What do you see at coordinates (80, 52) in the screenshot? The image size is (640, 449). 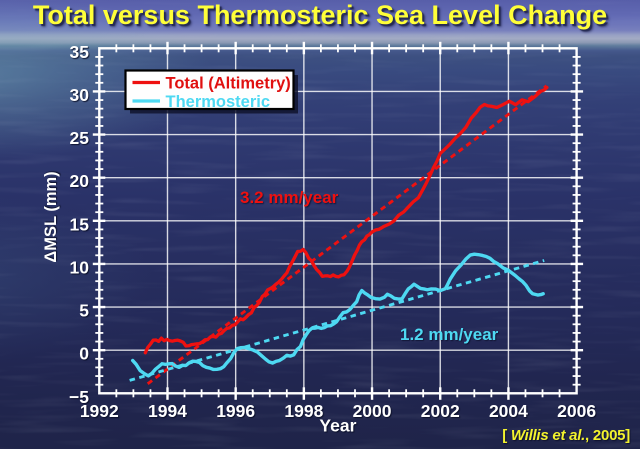 I see `svg-text: 35` at bounding box center [80, 52].